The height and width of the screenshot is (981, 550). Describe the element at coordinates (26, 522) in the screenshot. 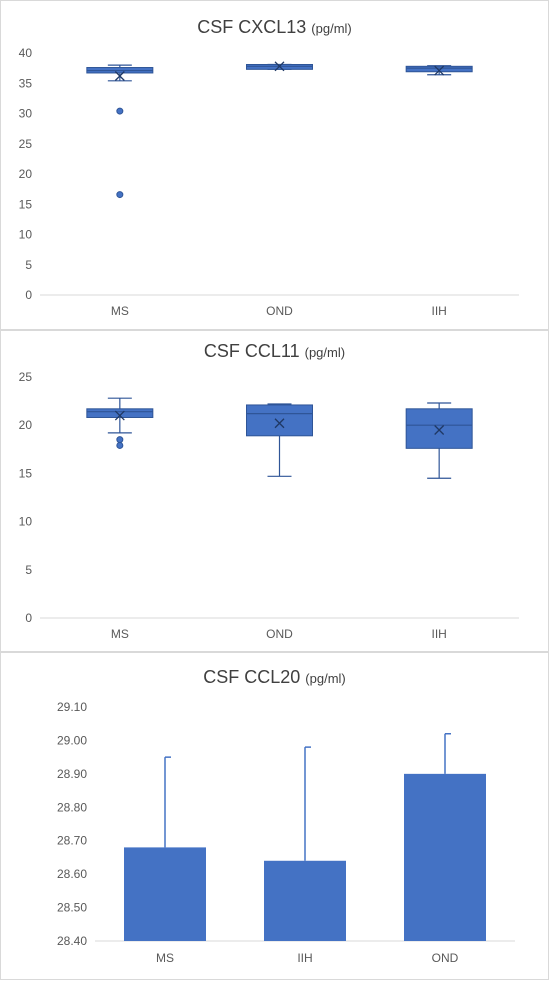

I see `ccl11-y-tick-label: 10` at that location.